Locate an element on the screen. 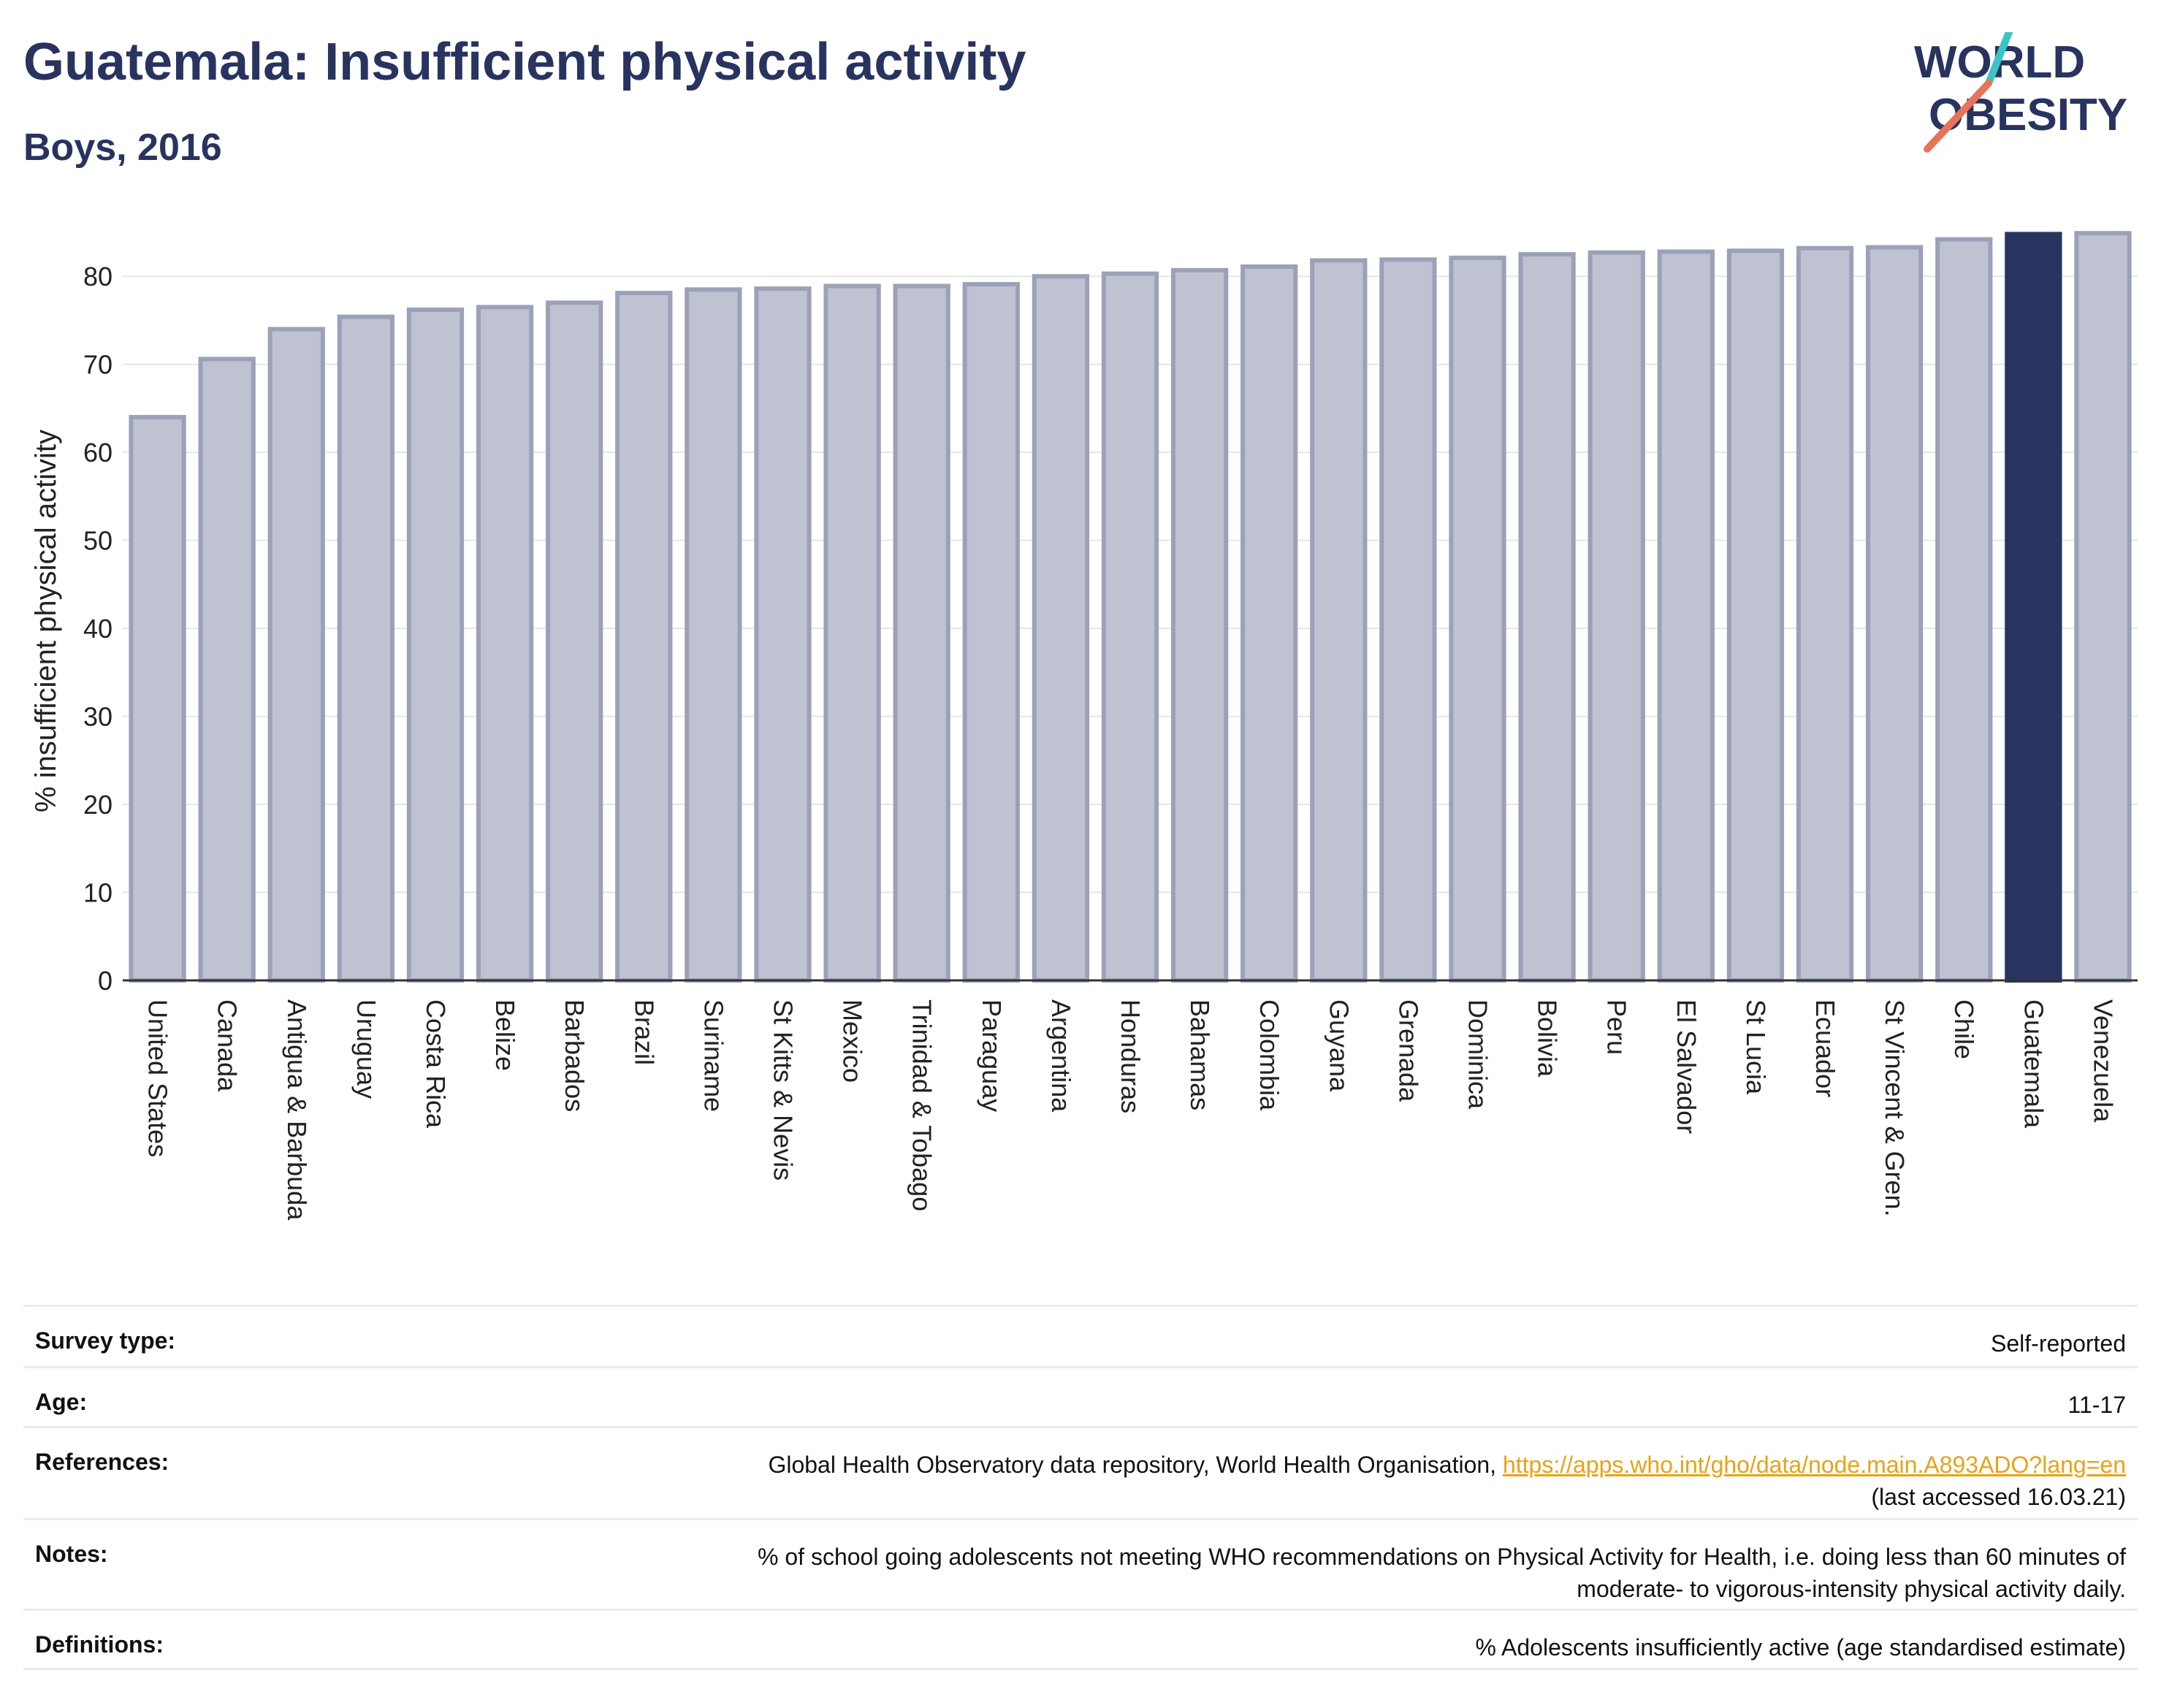  notes-label: Notes: is located at coordinates (71, 1554).